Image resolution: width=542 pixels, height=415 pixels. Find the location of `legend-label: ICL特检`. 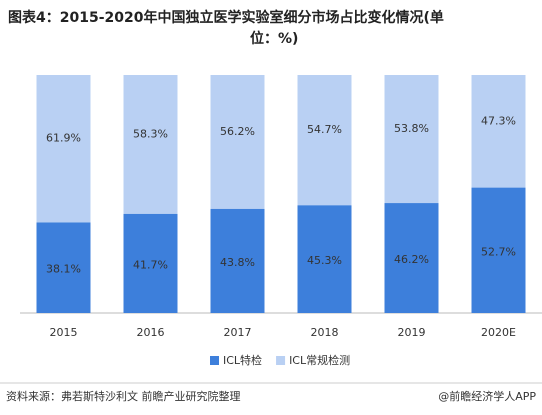

legend-label: ICL特检 is located at coordinates (242, 360).